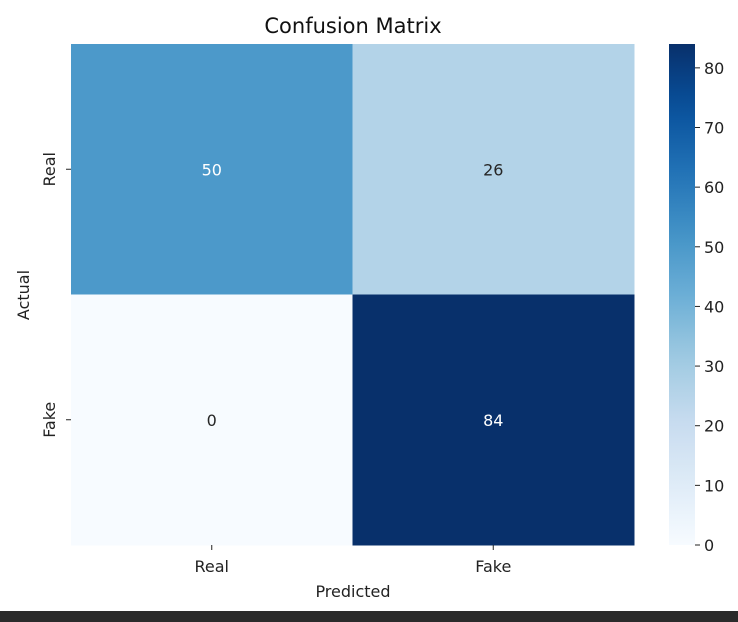 This screenshot has height=622, width=738. Describe the element at coordinates (714, 68) in the screenshot. I see `colorbar-tick-label: 80` at that location.